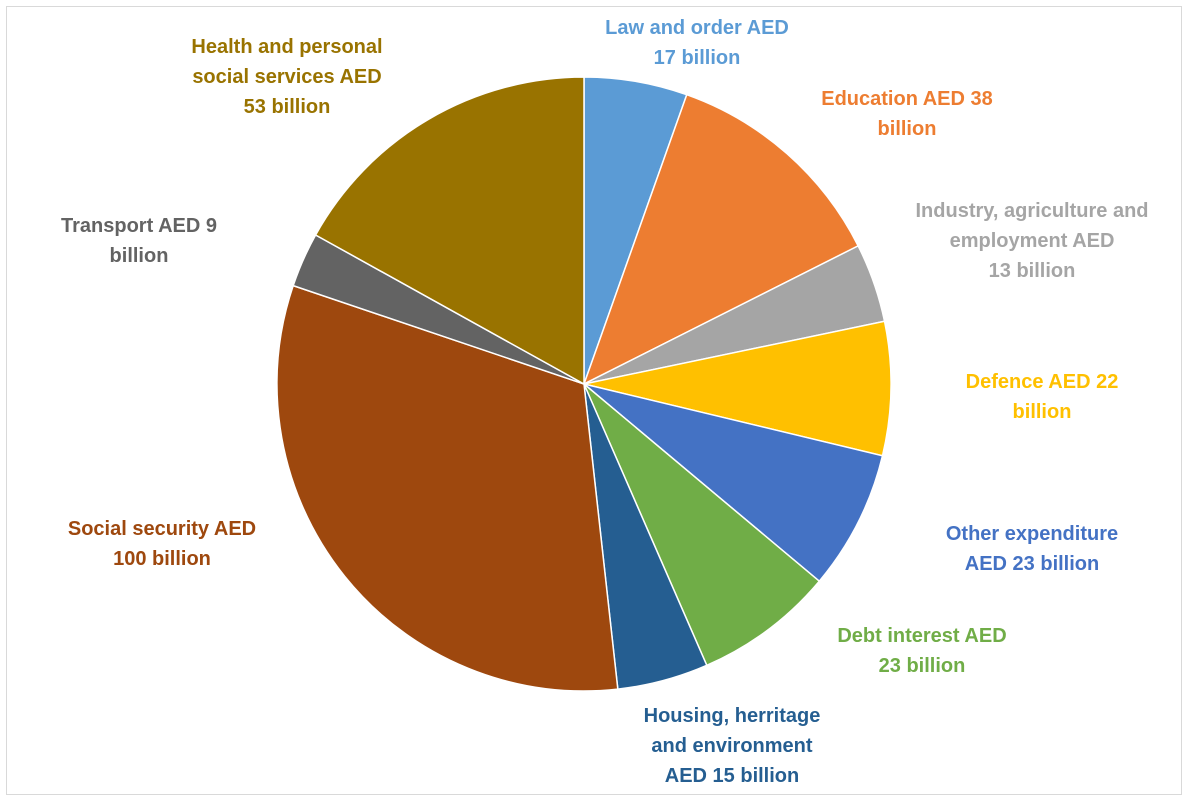 The width and height of the screenshot is (1188, 801). What do you see at coordinates (449, 231) in the screenshot?
I see `pie-slice-health-and-personal-social-services` at bounding box center [449, 231].